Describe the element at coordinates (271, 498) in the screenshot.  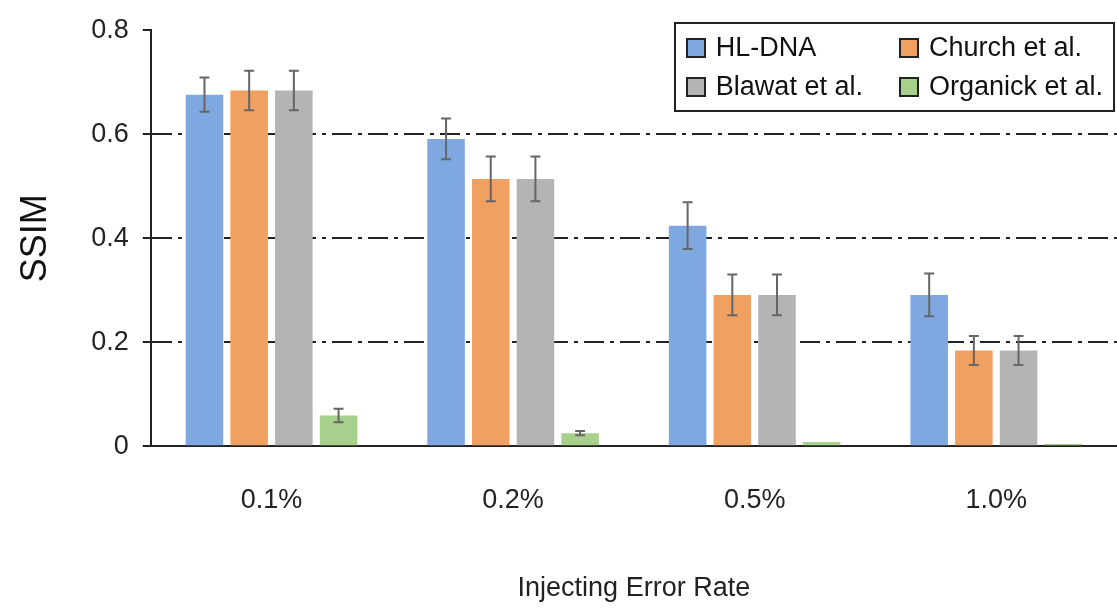
I see `x-tick-label: 0.1%` at that location.